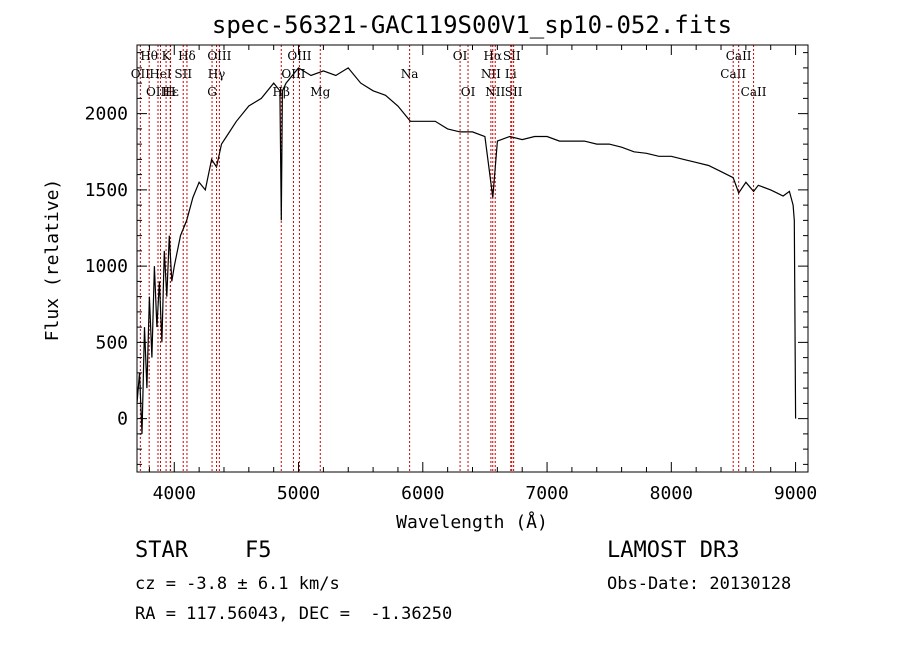 This screenshot has height=649, width=900. What do you see at coordinates (141, 74) in the screenshot?
I see `line-label-0: OII` at bounding box center [141, 74].